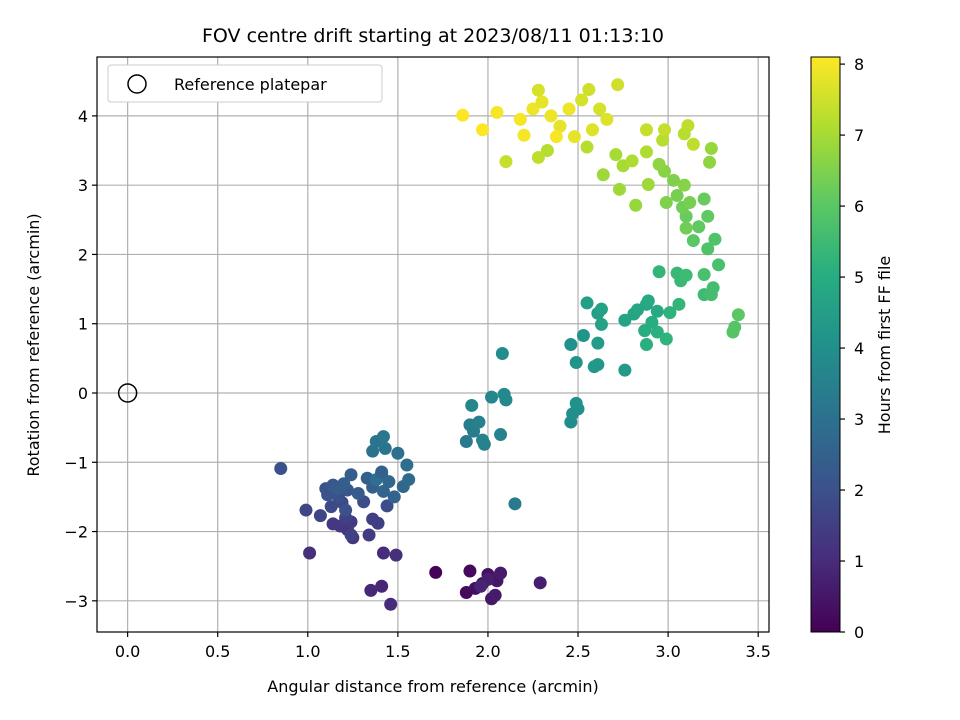 This screenshot has height=720, width=960. Describe the element at coordinates (859, 561) in the screenshot. I see `colorbar-tick-label: 1` at that location.